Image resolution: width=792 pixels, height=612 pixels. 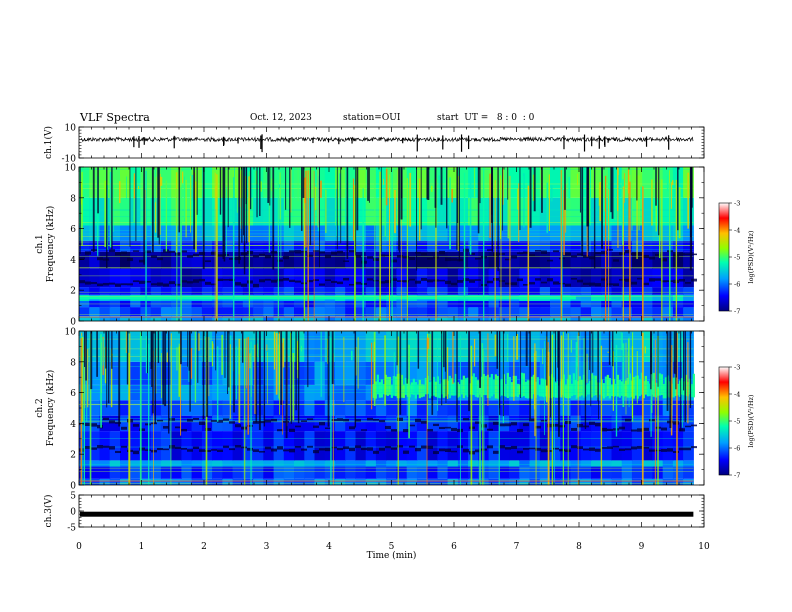 I want to click on y-axis-label: ch.1(V), so click(x=48, y=142).